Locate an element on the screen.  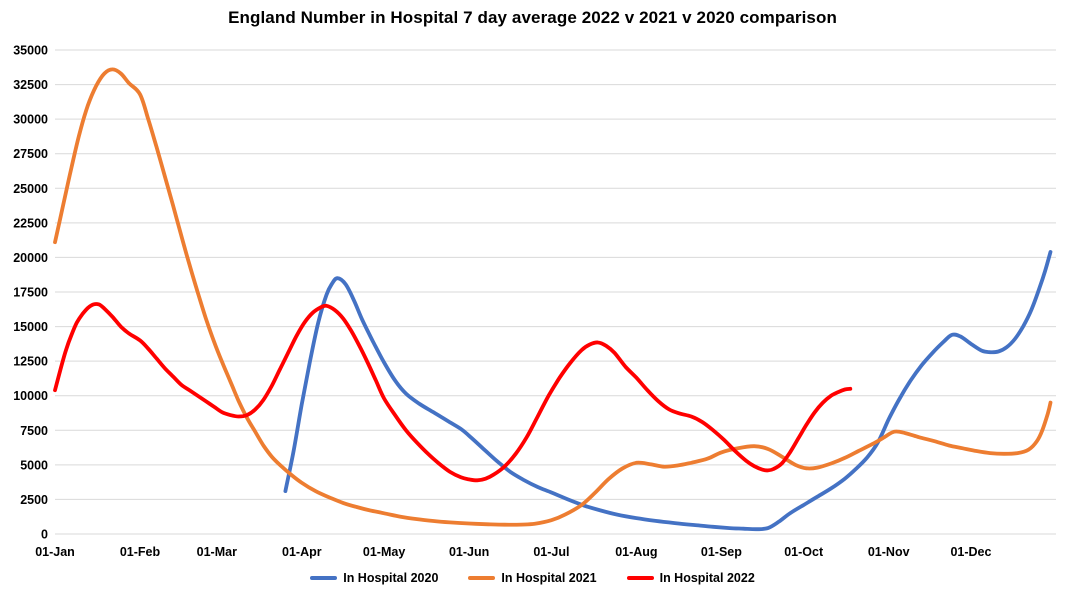
y-axis-tick-label: 12500 is located at coordinates (30, 362).